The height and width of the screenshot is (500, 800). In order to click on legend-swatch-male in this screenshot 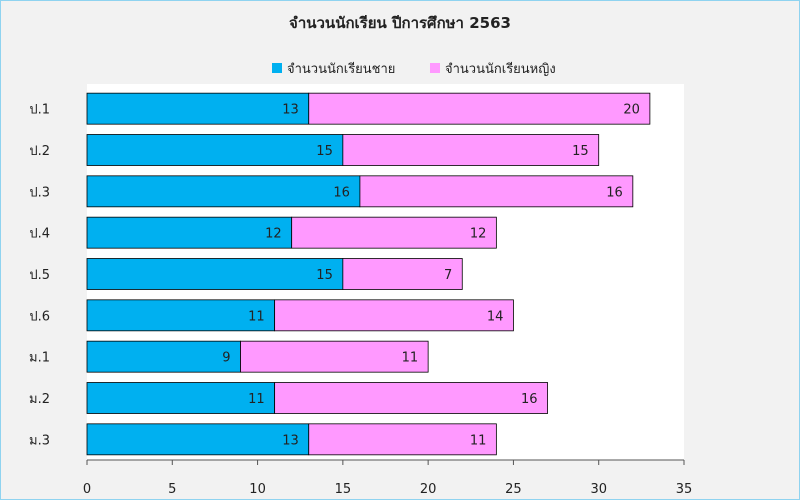, I will do `click(277, 68)`.